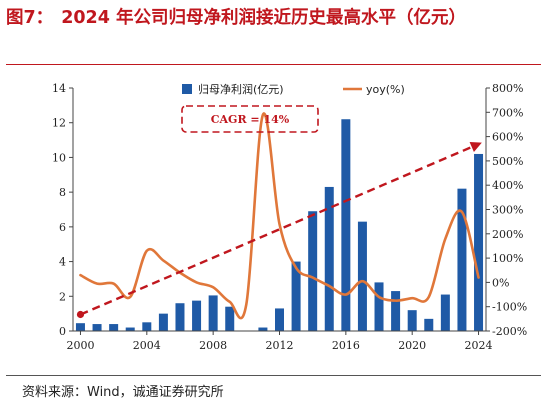 This screenshot has width=547, height=406. I want to click on x-tick-label: 2000, so click(80, 345).